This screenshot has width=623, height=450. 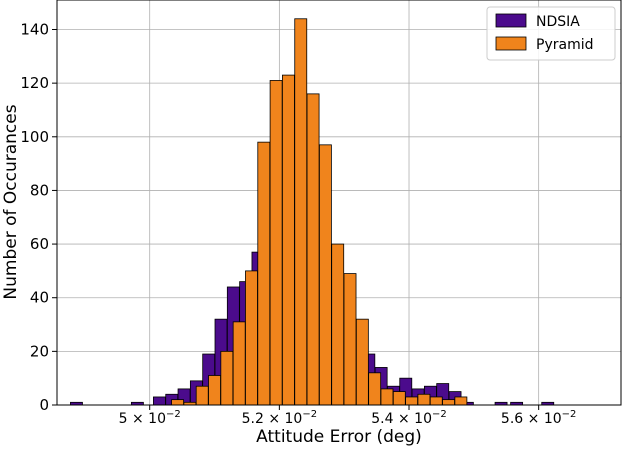 What do you see at coordinates (34, 83) in the screenshot?
I see `y-tick-label: 120` at bounding box center [34, 83].